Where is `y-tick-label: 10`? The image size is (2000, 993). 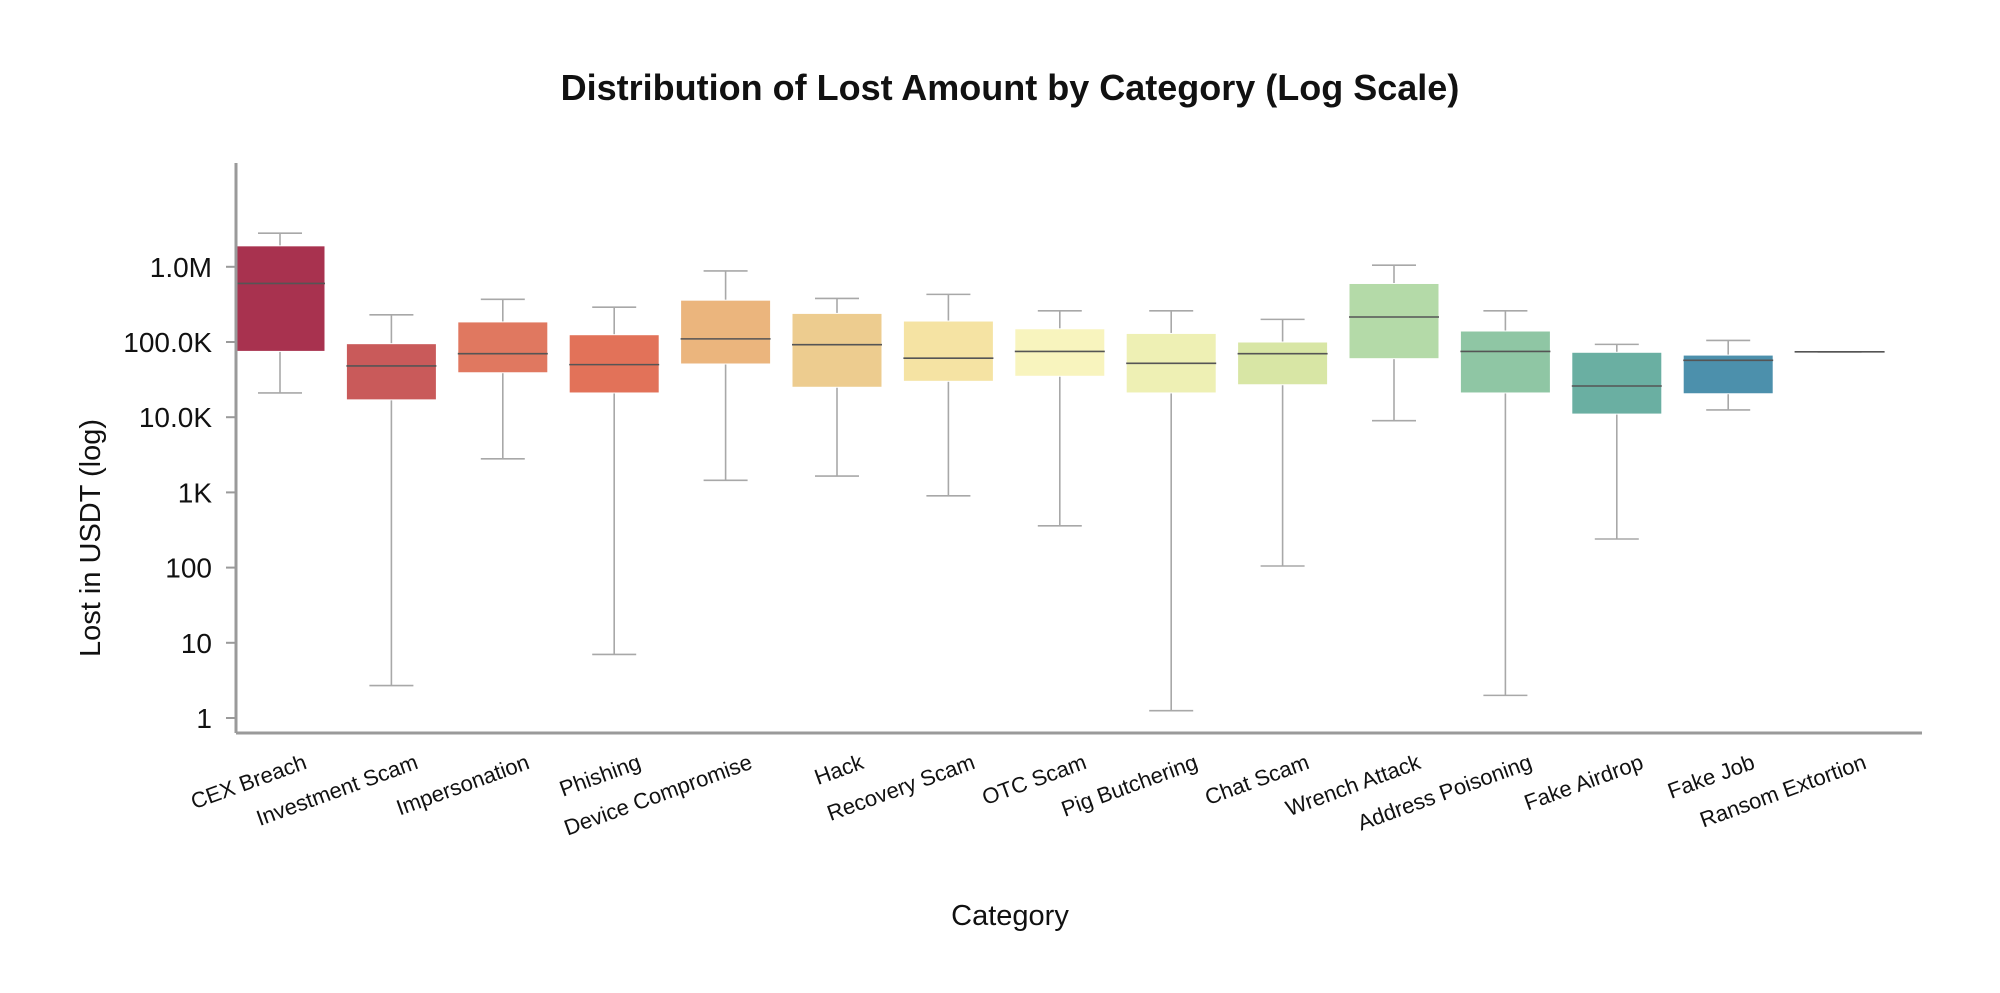
y-tick-label: 10 is located at coordinates (196, 643).